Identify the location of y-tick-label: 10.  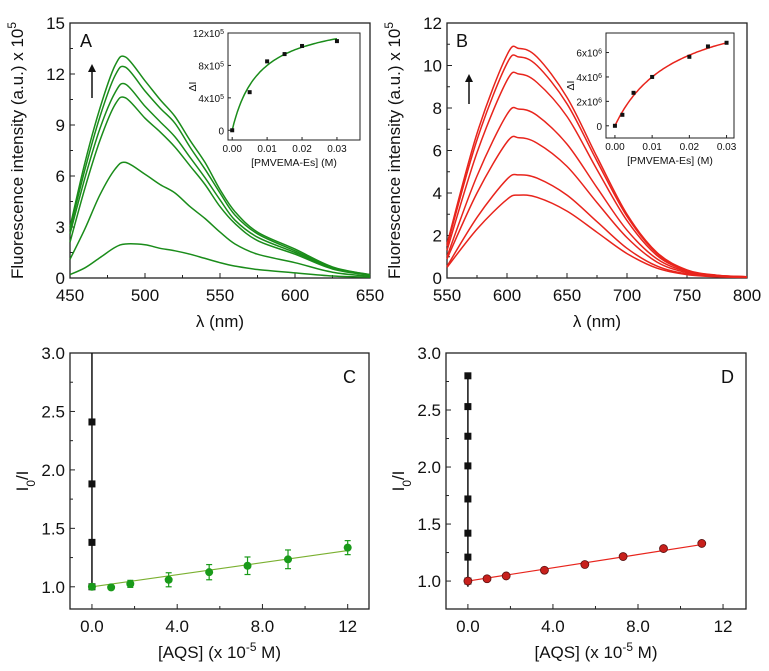
(432, 66).